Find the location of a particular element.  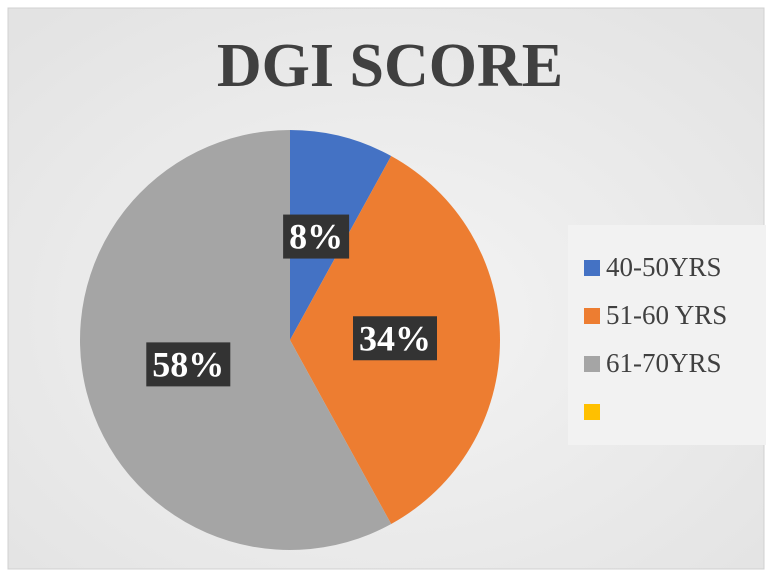

data-label: 58% is located at coordinates (188, 364).